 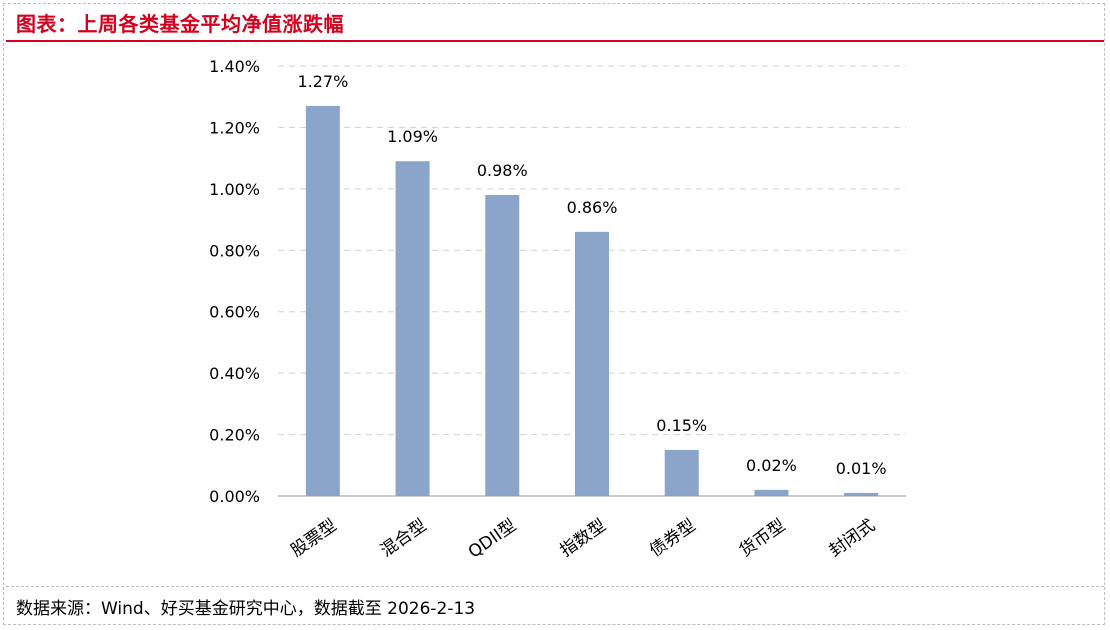 I want to click on data-label: 0.02%, so click(x=771, y=465).